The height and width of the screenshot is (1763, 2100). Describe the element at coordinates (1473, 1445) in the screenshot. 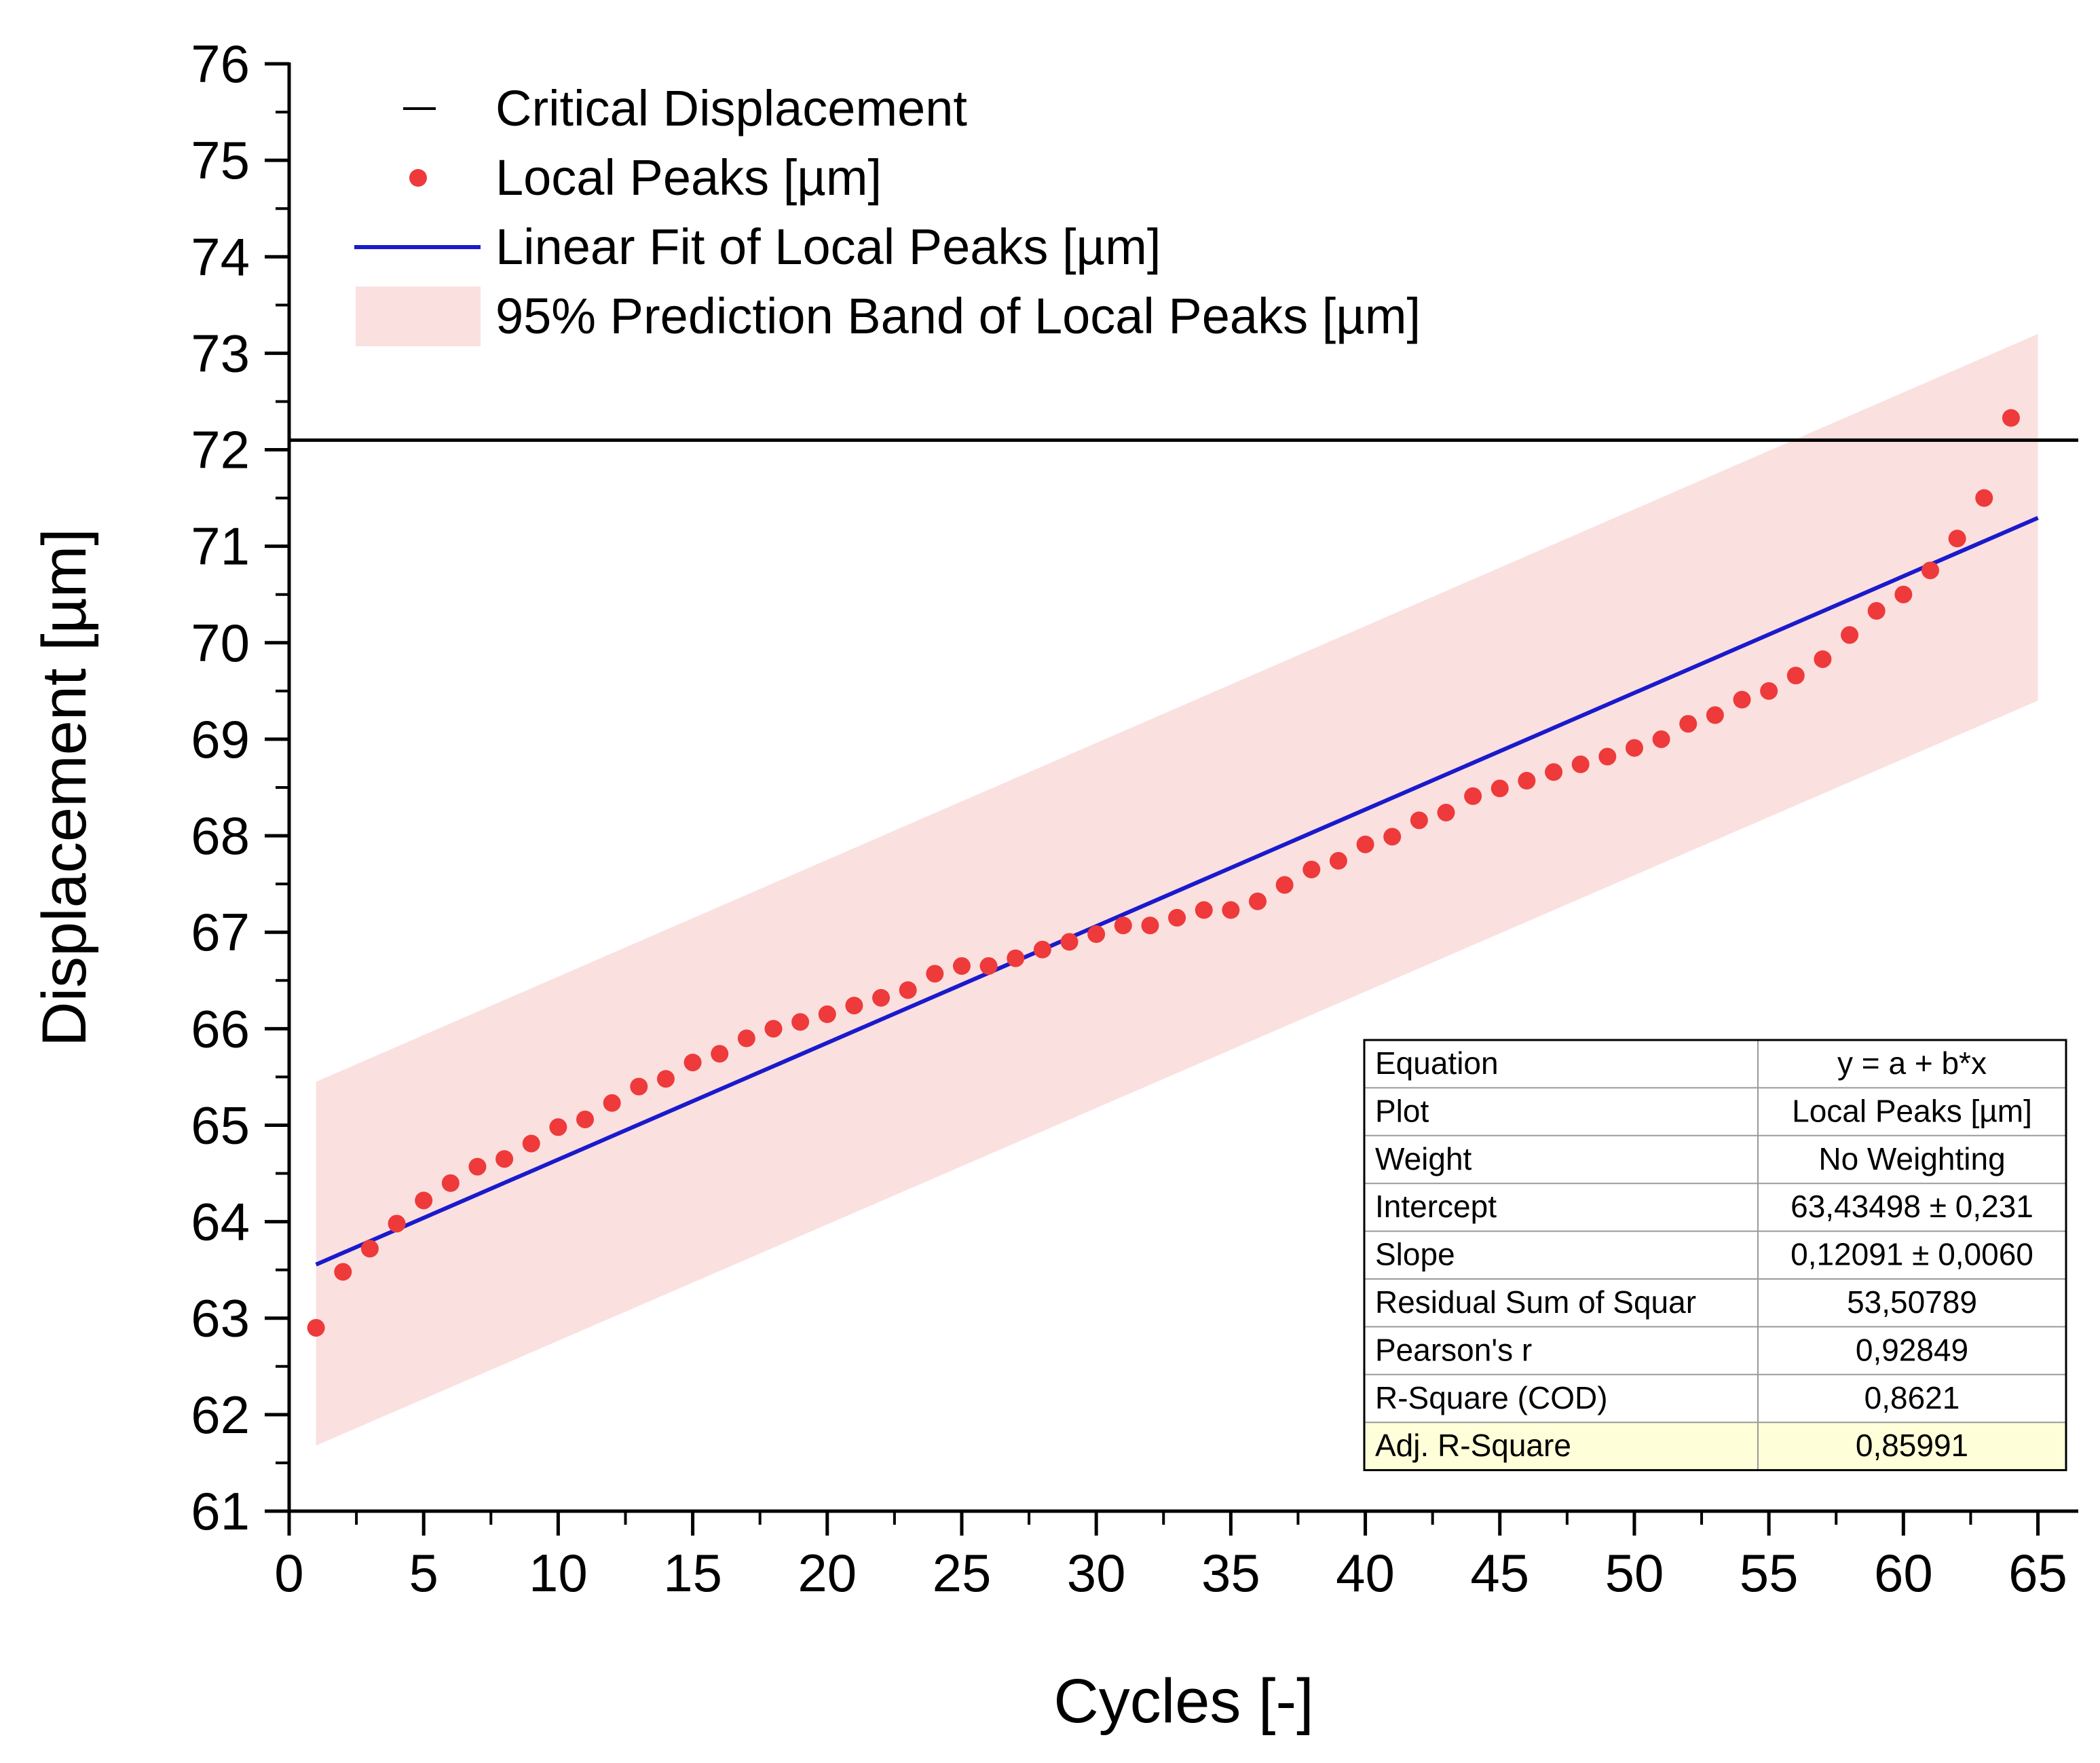

I see `stats-label: Adj. R-Square` at that location.